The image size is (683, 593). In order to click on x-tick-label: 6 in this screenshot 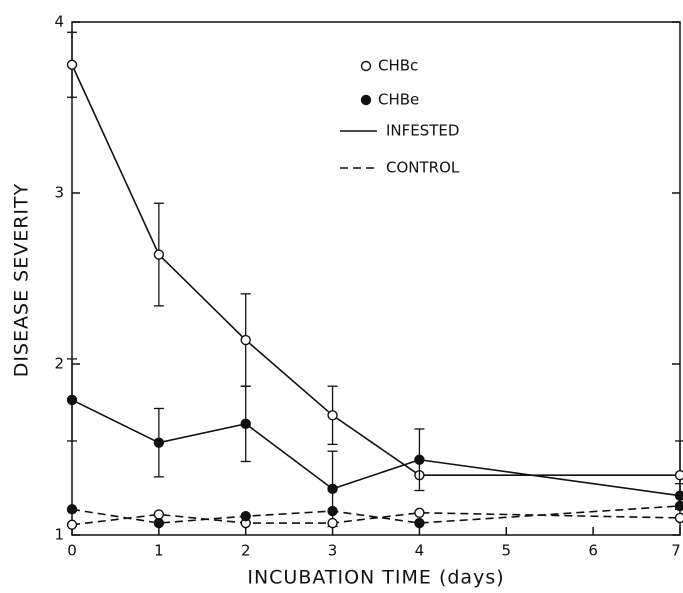, I will do `click(593, 551)`.